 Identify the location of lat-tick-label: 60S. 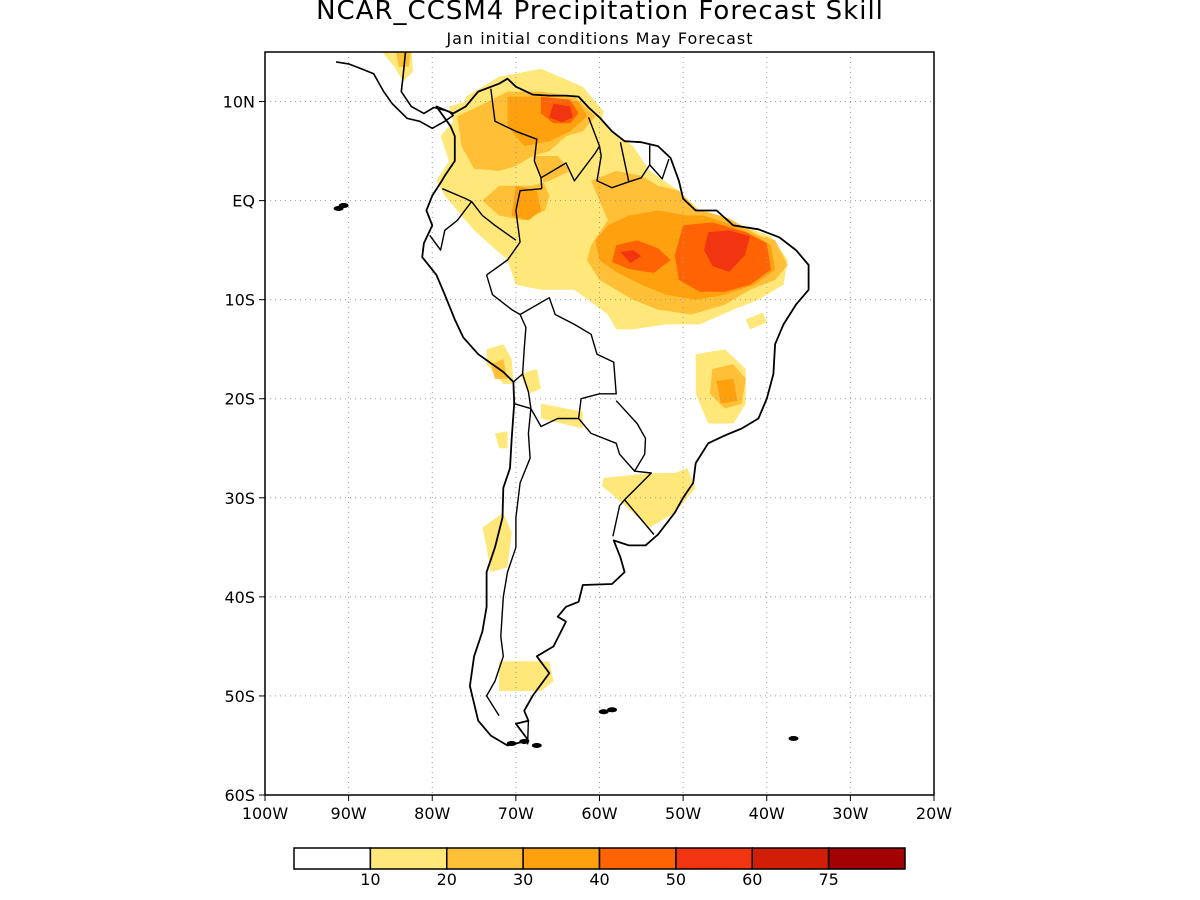
(239, 795).